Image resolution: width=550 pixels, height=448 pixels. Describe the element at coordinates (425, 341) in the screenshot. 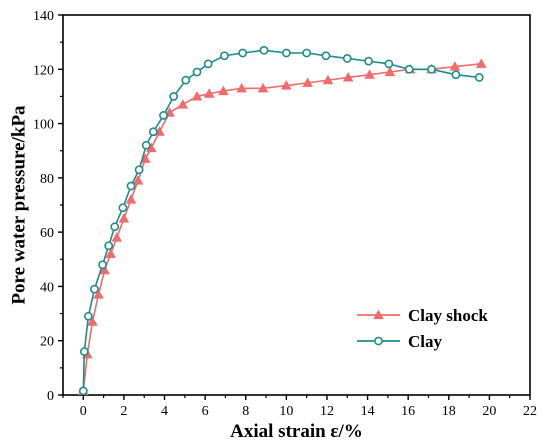

I see `legend-label: Clay` at that location.